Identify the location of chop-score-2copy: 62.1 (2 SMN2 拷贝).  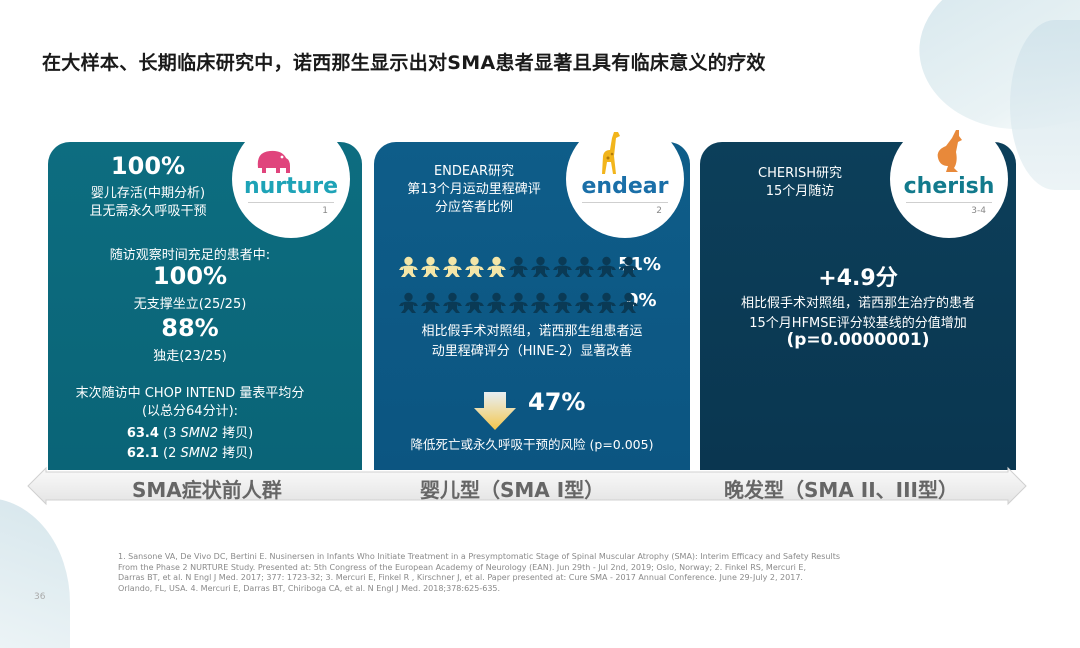
(190, 451).